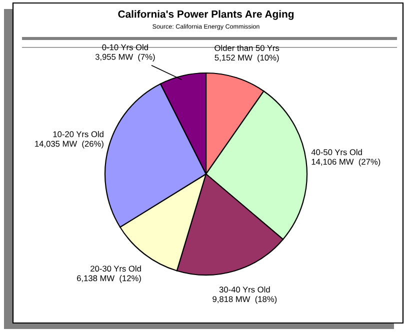 This screenshot has height=333, width=412. Describe the element at coordinates (206, 15) in the screenshot. I see `chart-title: California's Power Plants Are Aging` at that location.